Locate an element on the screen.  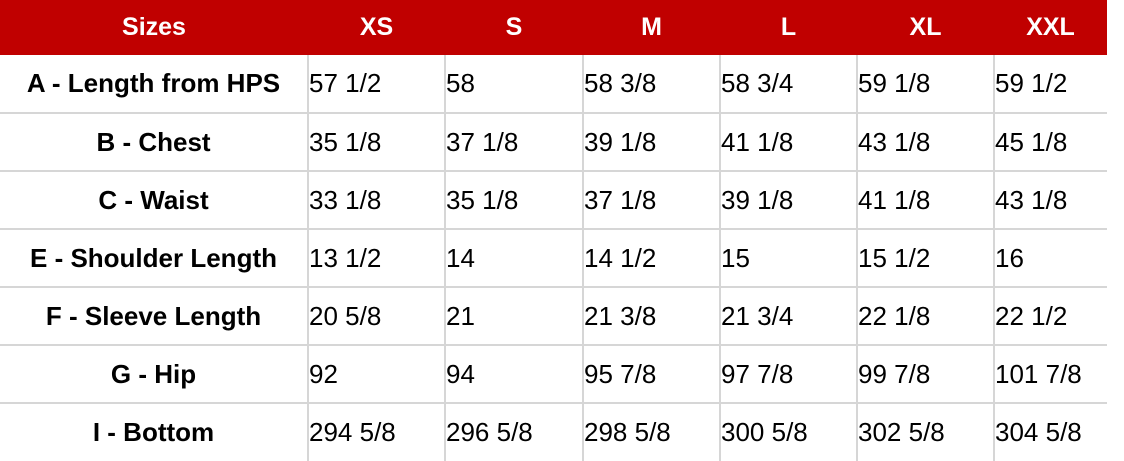
value-cell: 33 1/8 is located at coordinates (377, 199).